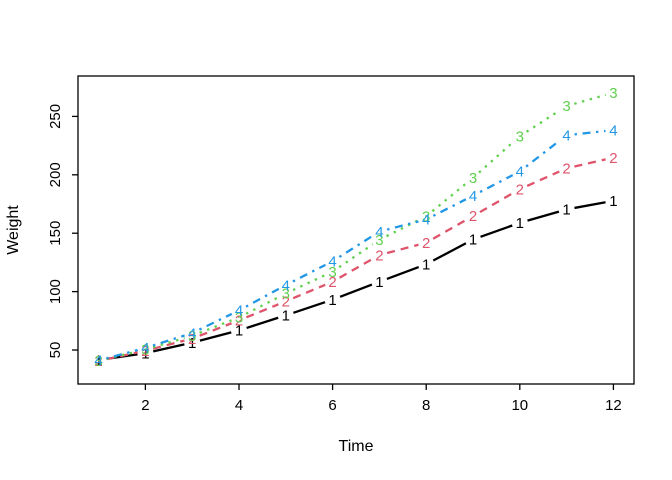 The height and width of the screenshot is (480, 672). What do you see at coordinates (13, 230) in the screenshot?
I see `y-axis-title: Weight` at bounding box center [13, 230].